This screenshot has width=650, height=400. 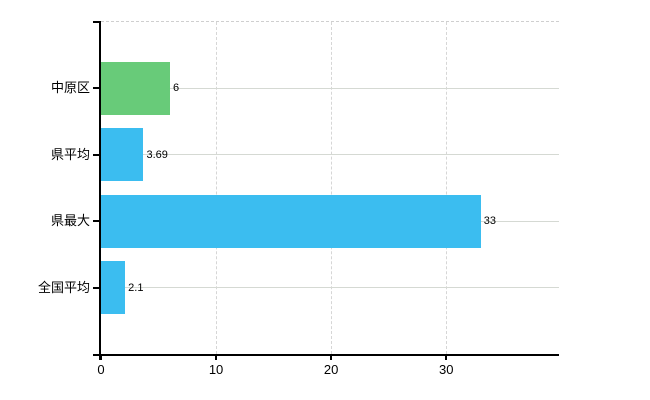 What do you see at coordinates (100, 190) in the screenshot?
I see `y-axis` at bounding box center [100, 190].